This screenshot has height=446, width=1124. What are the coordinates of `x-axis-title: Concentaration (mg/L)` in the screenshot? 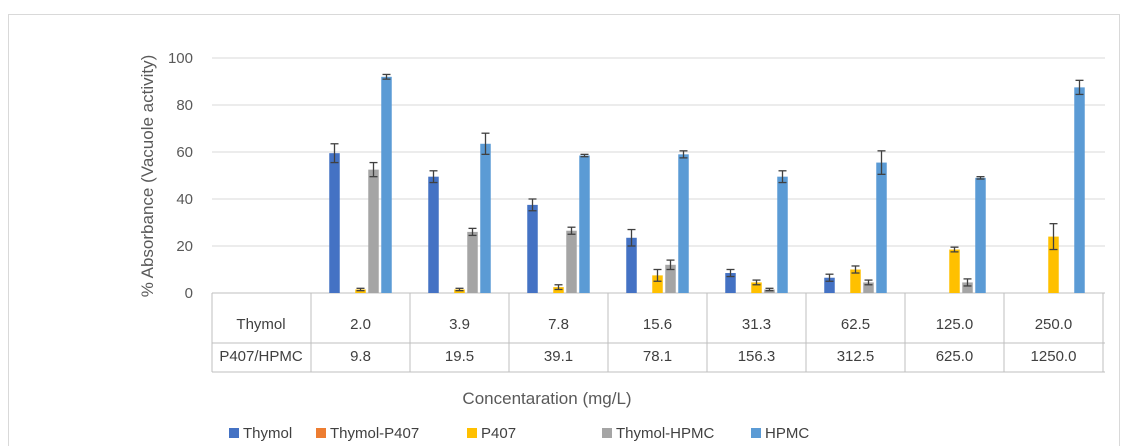 It's located at (546, 398).